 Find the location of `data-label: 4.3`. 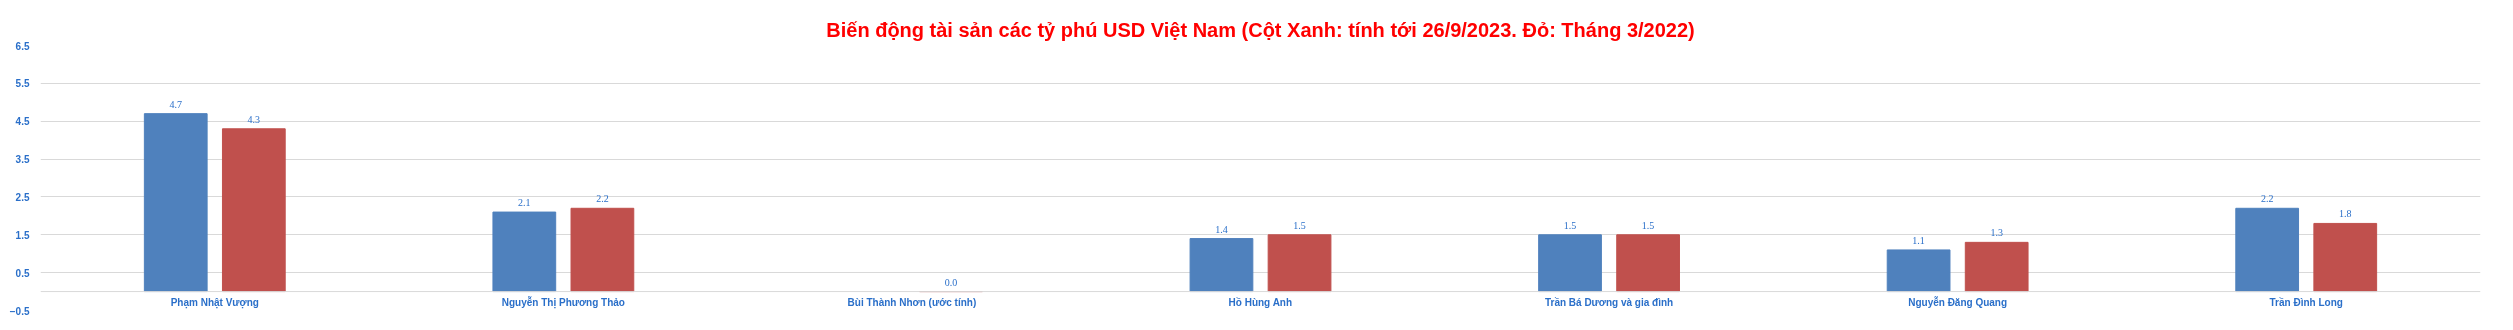

data-label: 4.3 is located at coordinates (254, 119).